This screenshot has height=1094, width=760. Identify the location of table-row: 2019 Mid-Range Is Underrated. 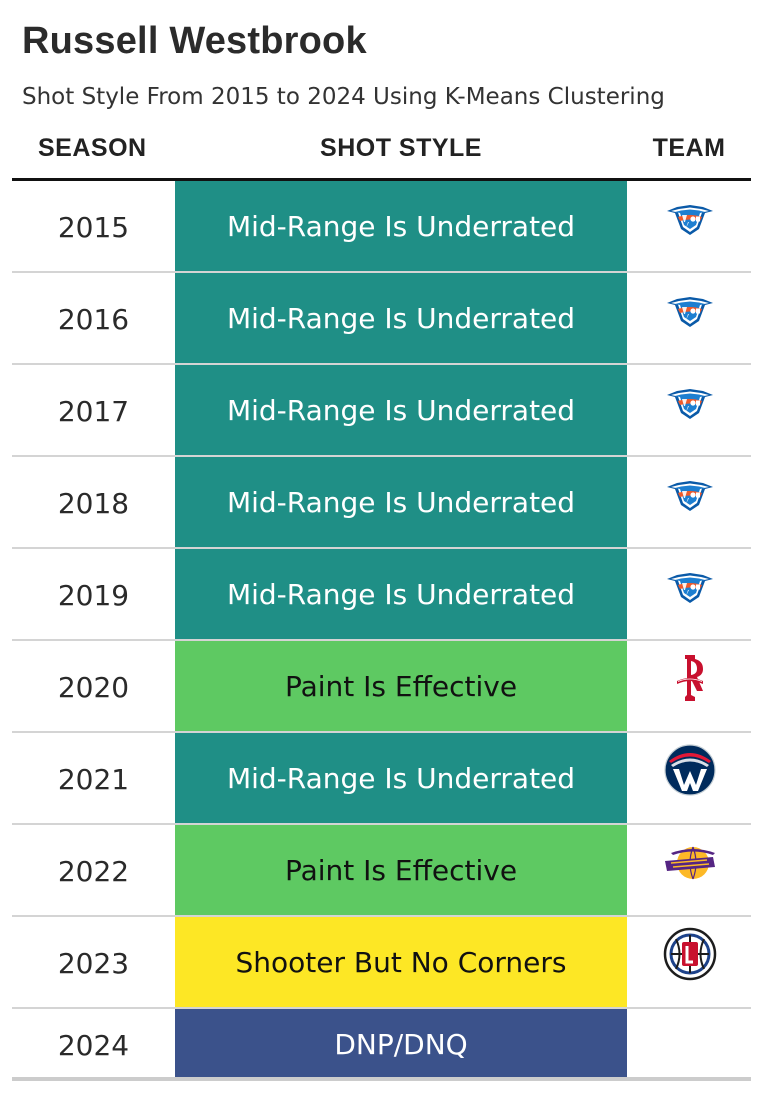
(380, 595).